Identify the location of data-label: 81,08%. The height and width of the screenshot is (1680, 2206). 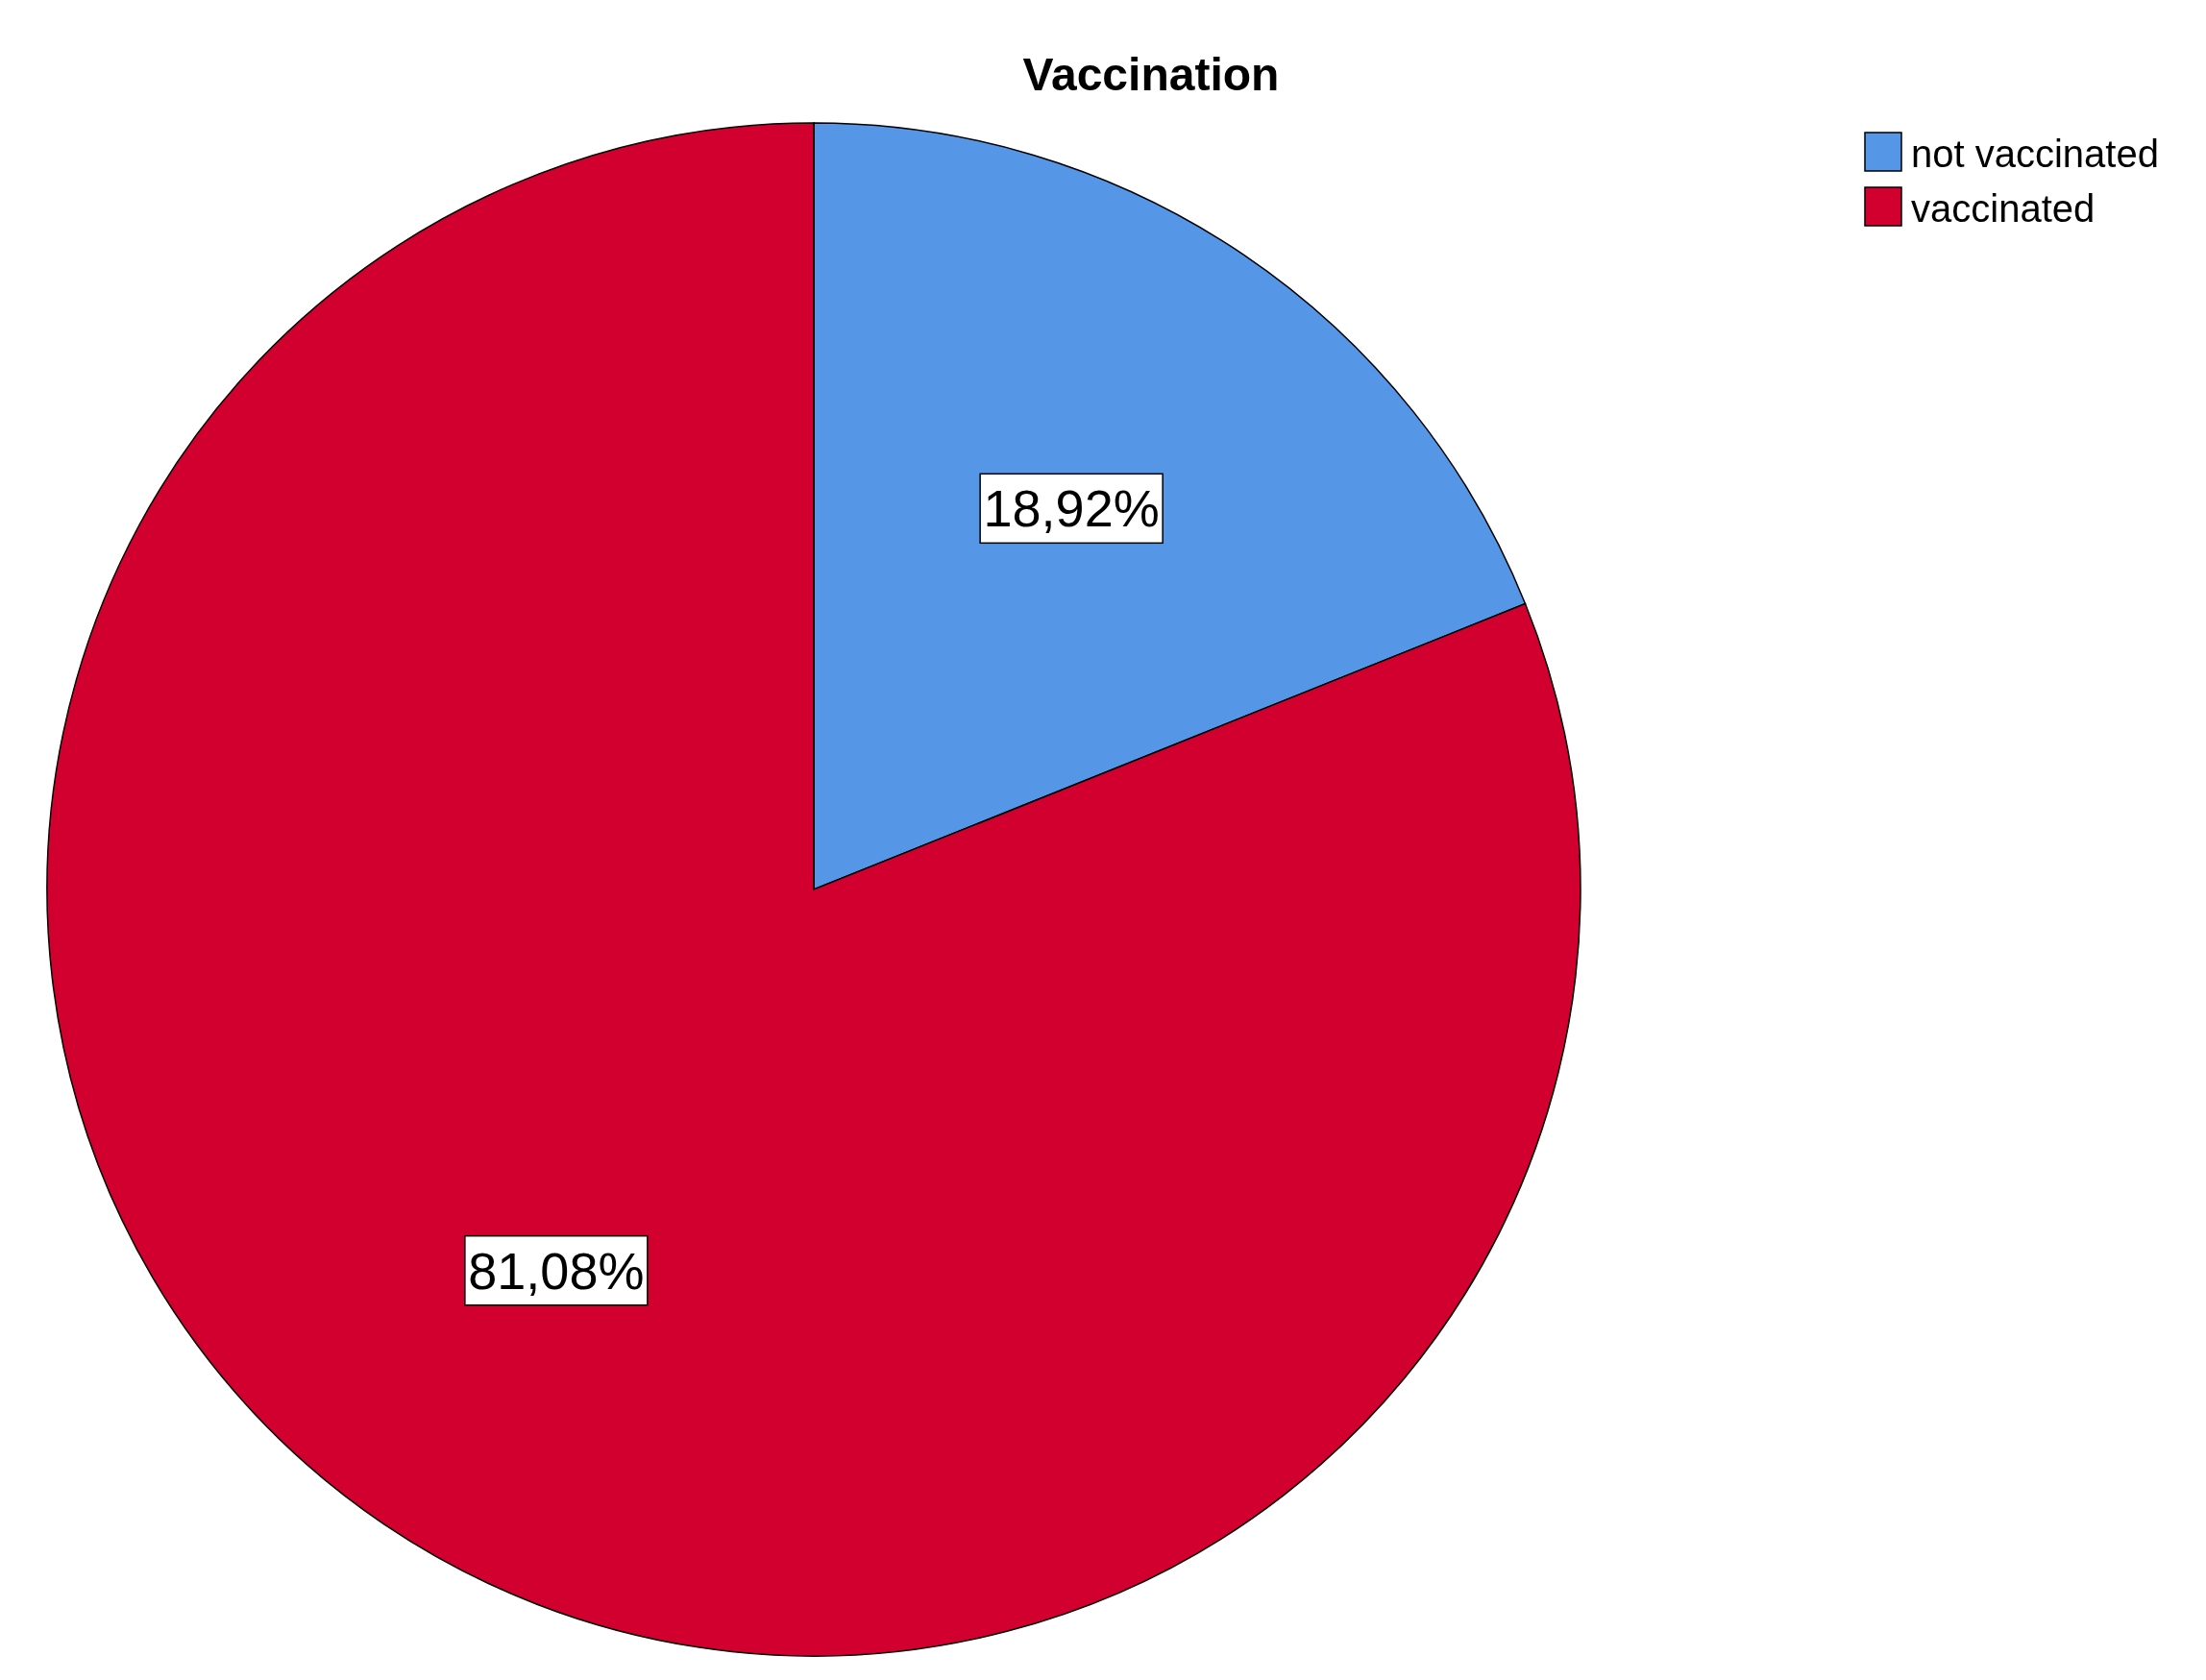
(556, 1270).